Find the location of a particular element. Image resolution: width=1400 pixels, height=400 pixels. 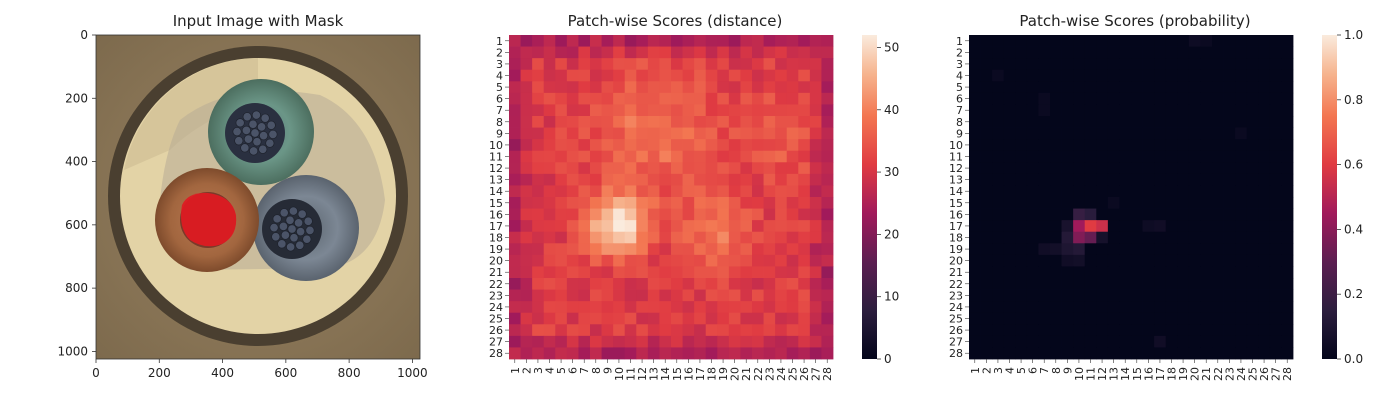

panel3-title: Patch-wise Scores (probability) is located at coordinates (1134, 21).